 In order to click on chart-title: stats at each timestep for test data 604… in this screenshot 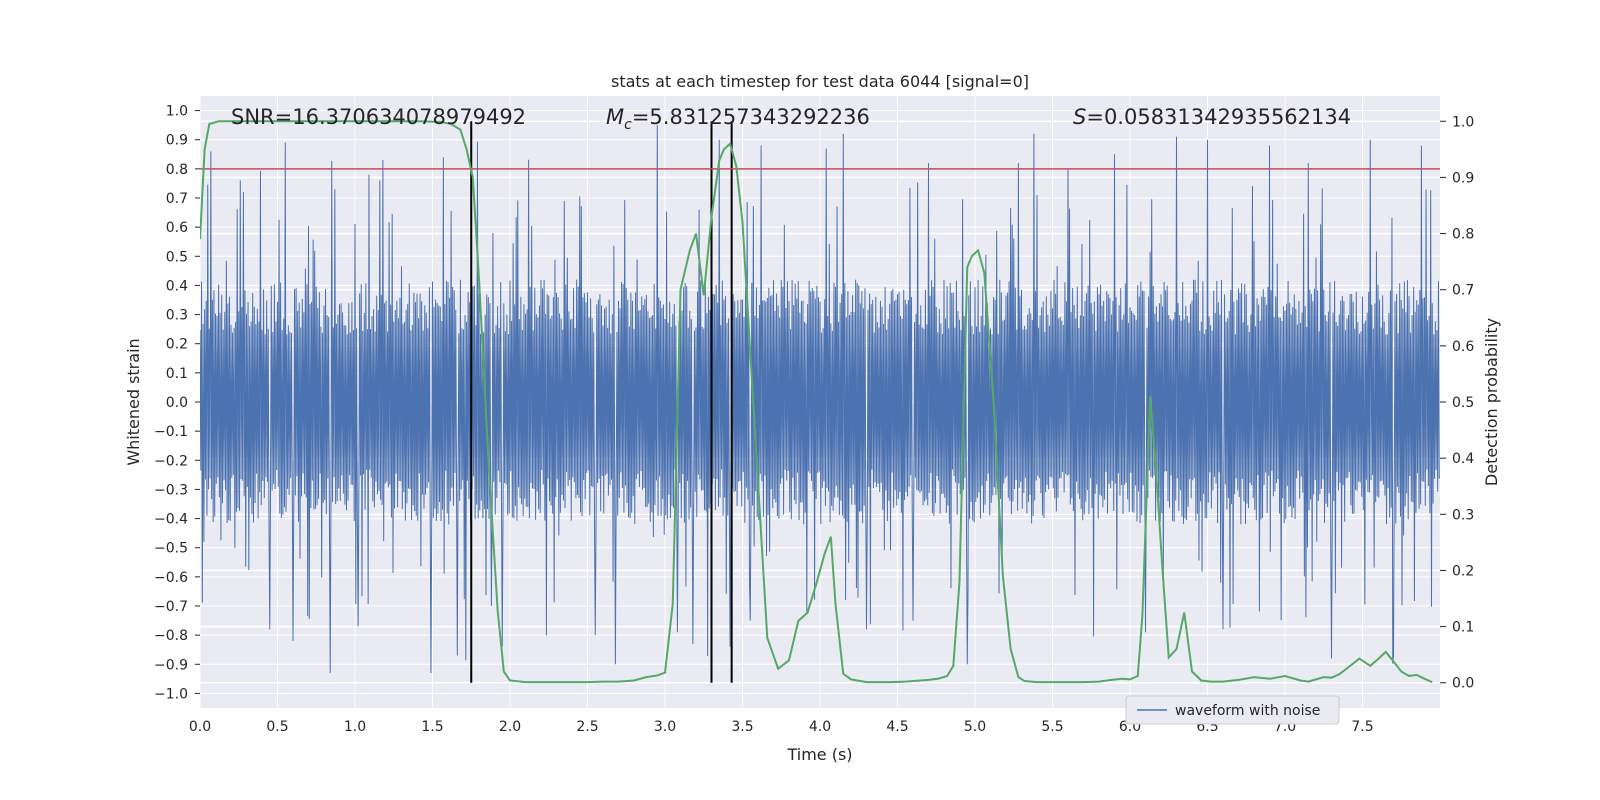, I will do `click(820, 81)`.